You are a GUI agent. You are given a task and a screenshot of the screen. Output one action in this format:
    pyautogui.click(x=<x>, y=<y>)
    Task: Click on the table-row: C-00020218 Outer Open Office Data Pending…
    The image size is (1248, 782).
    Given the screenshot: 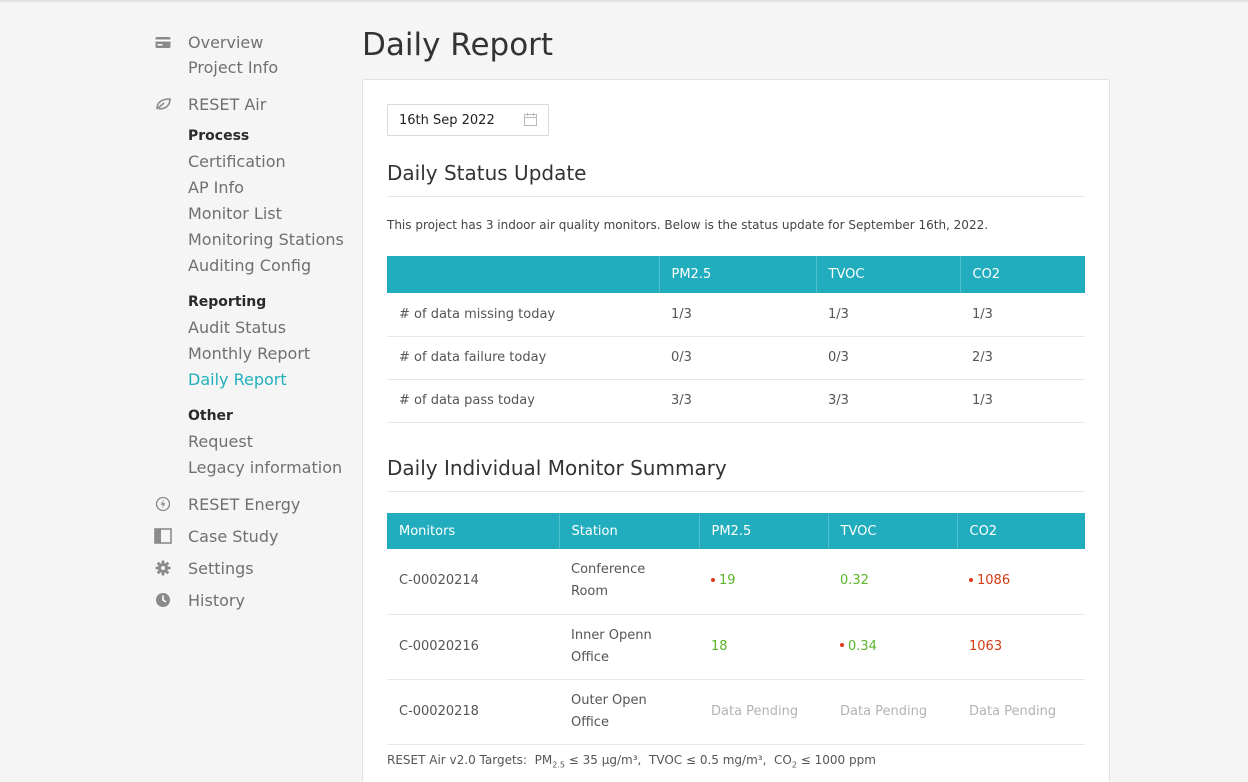 What is the action you would take?
    pyautogui.click(x=736, y=712)
    